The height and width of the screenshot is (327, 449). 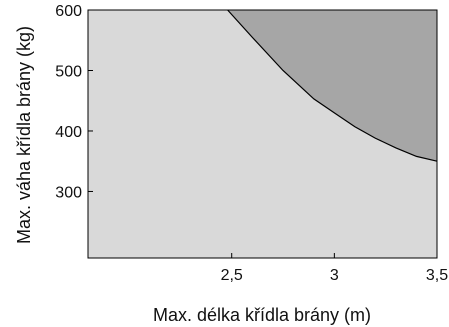 I want to click on y-tick-label: 400, so click(x=68, y=132).